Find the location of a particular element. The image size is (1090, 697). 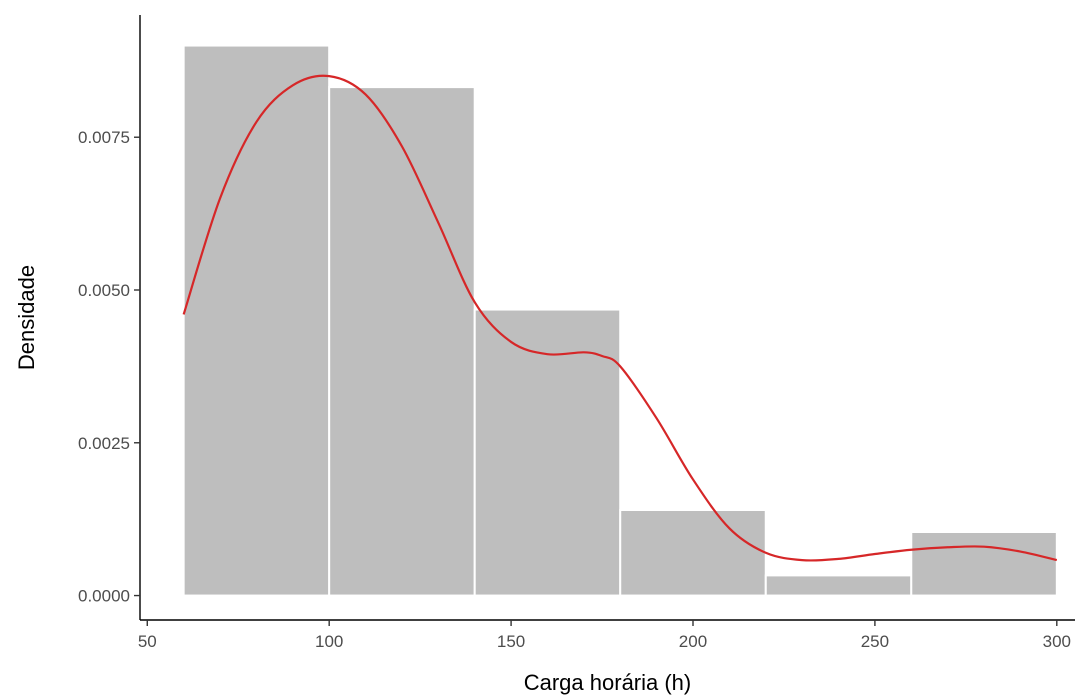

y-tick-label: 0.0075 is located at coordinates (104, 137).